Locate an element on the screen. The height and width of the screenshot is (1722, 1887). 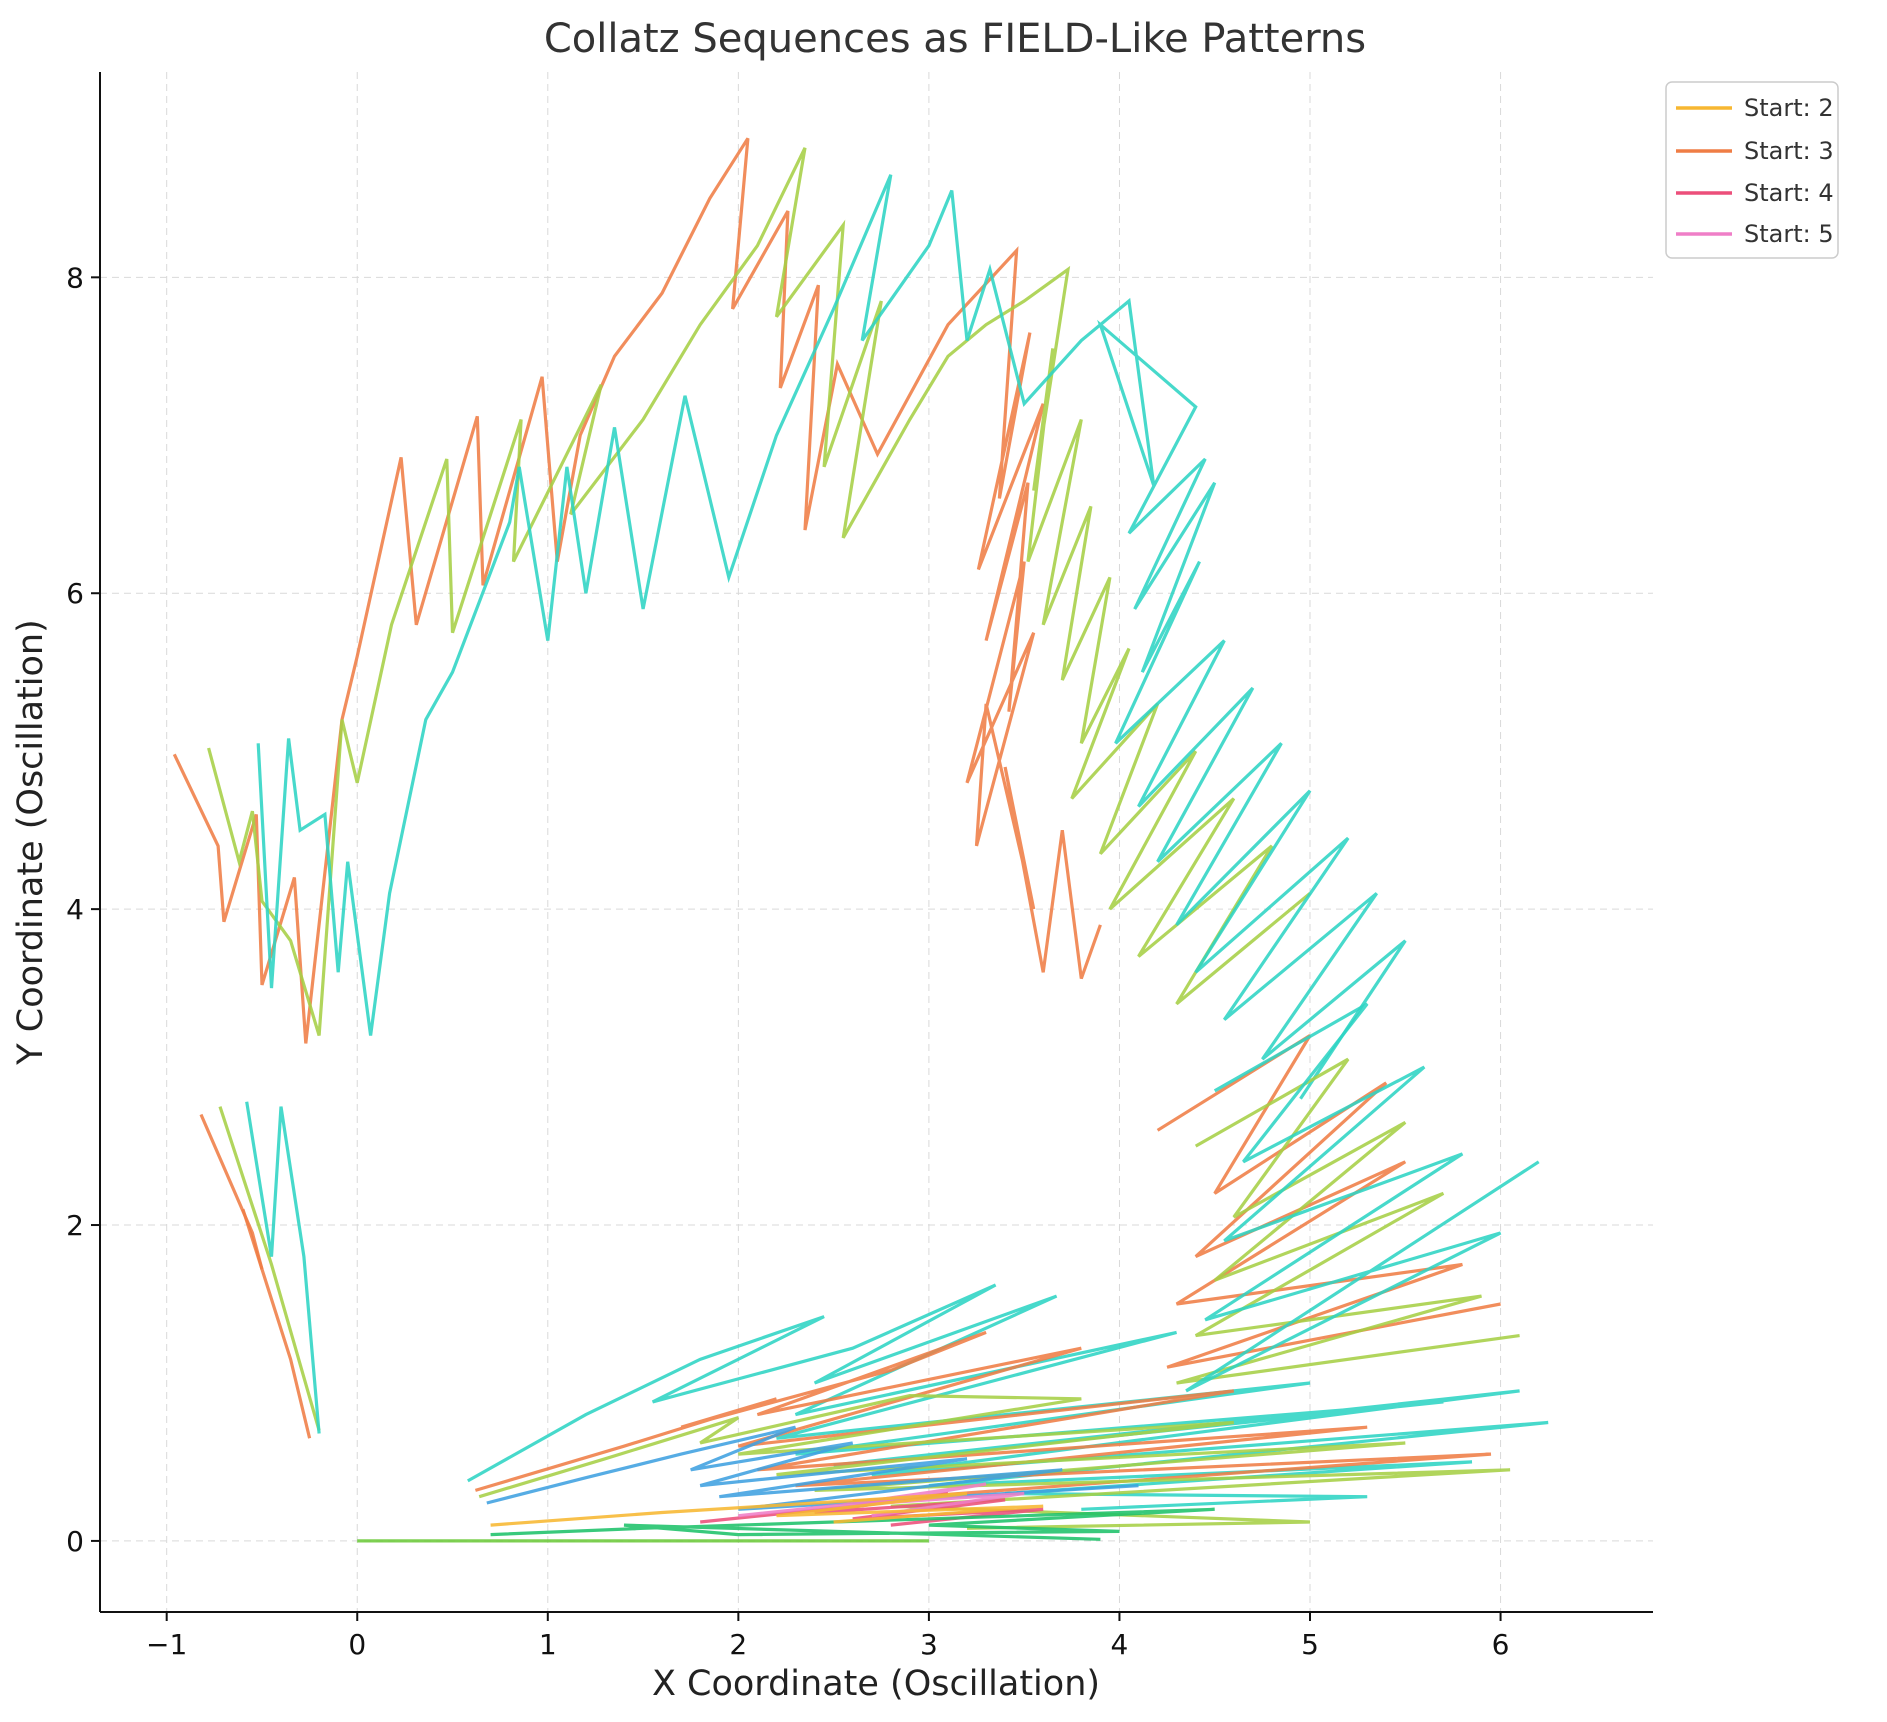
chart-title: Collatz Sequences as FIELD-Like Patterns is located at coordinates (955, 39).